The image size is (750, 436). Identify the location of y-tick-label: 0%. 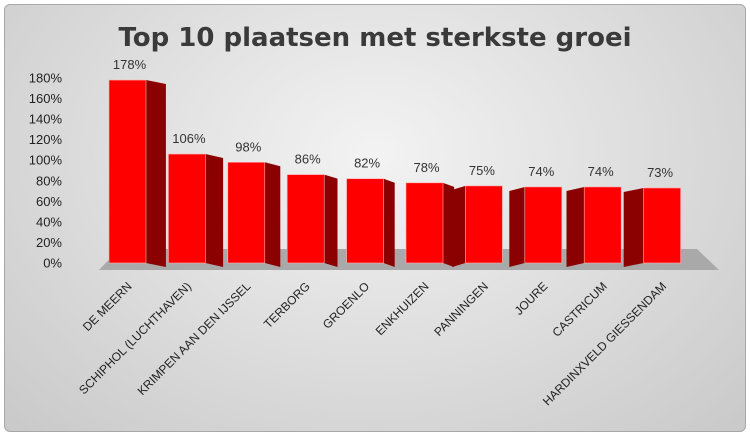
(52, 263).